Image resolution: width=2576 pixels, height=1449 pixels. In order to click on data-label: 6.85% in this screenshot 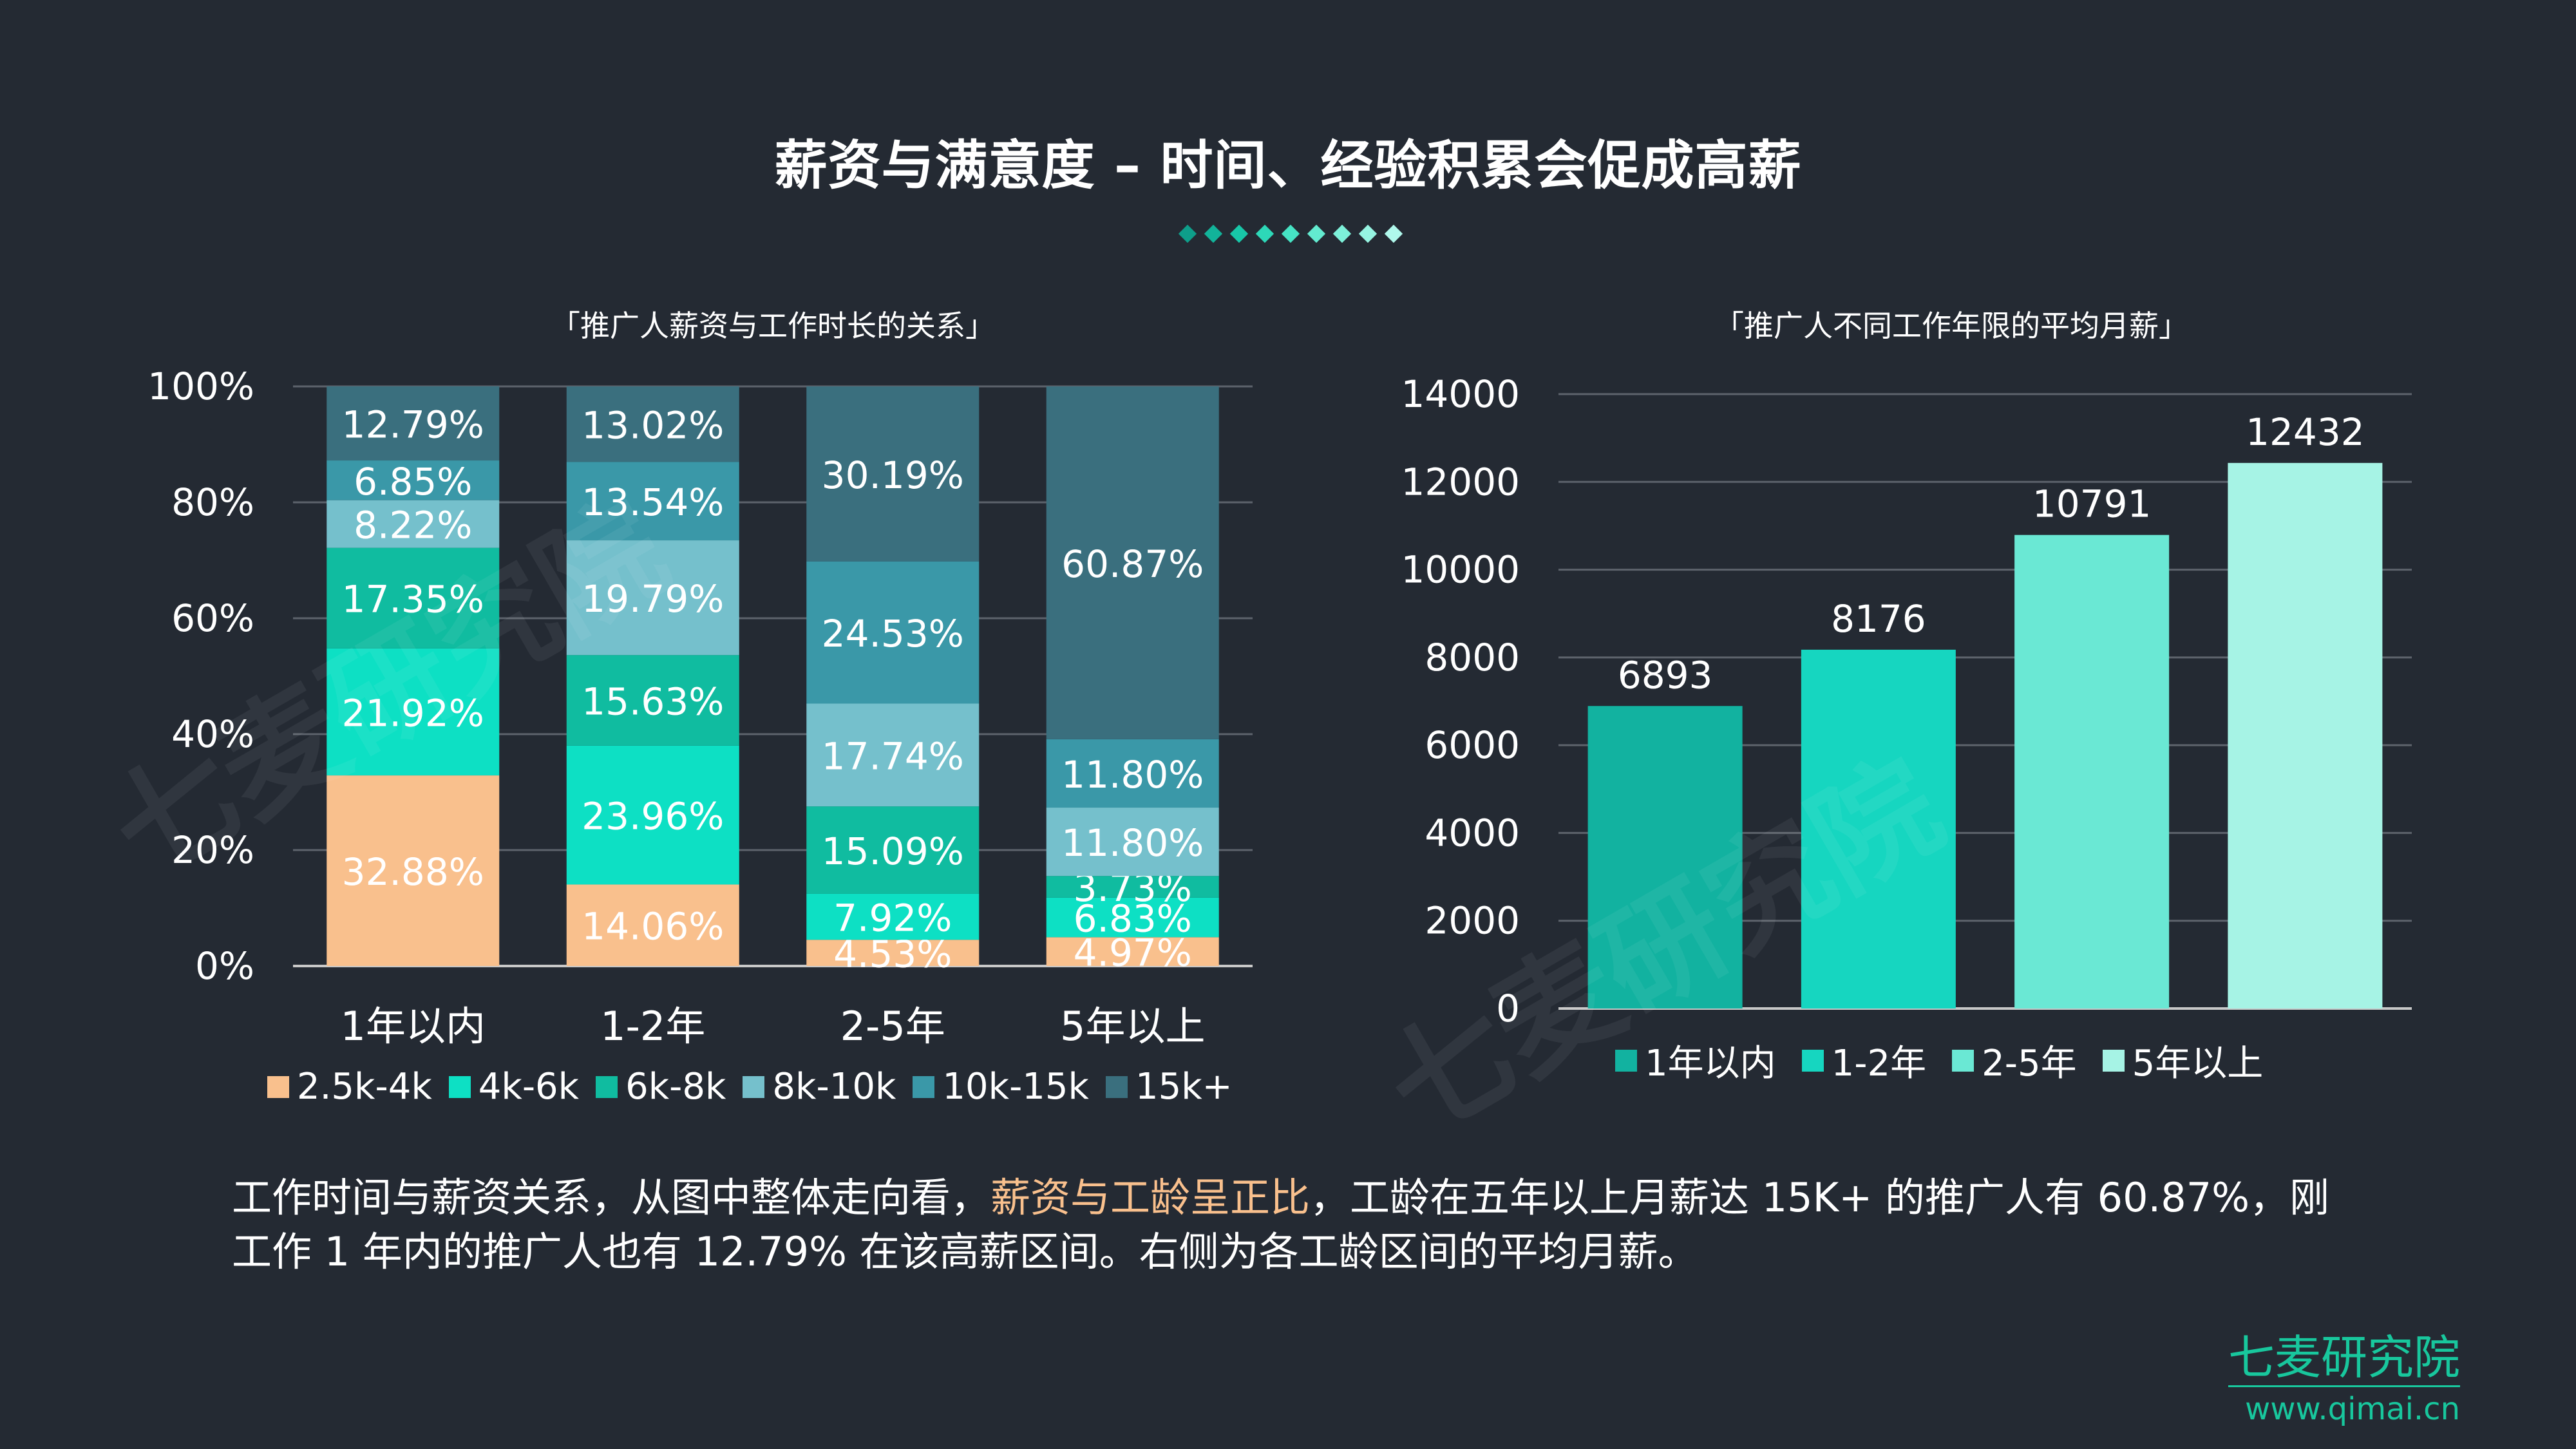, I will do `click(413, 482)`.